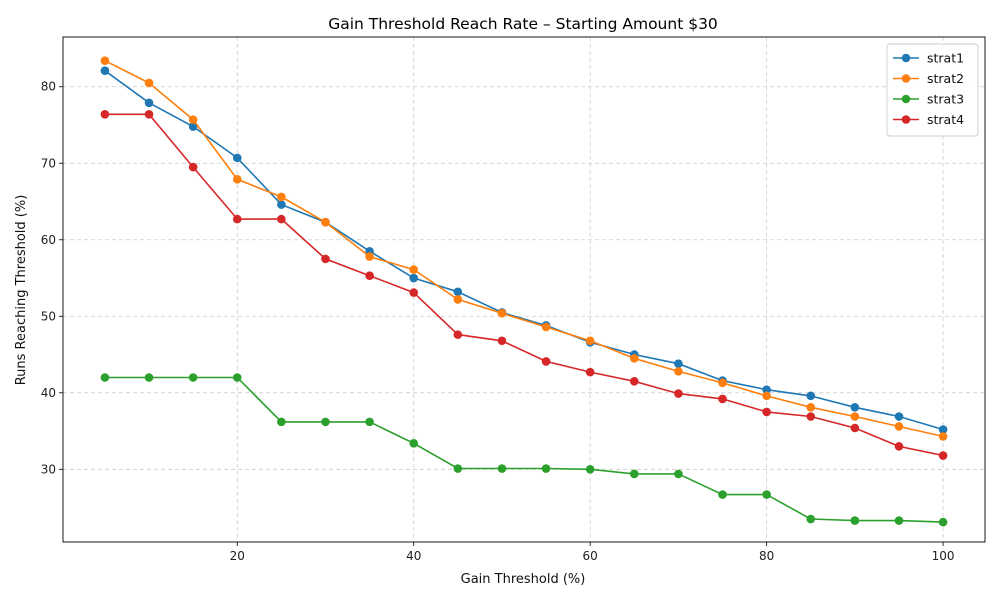 The image size is (1000, 600). I want to click on legend-entry-strat4: strat4, so click(928, 119).